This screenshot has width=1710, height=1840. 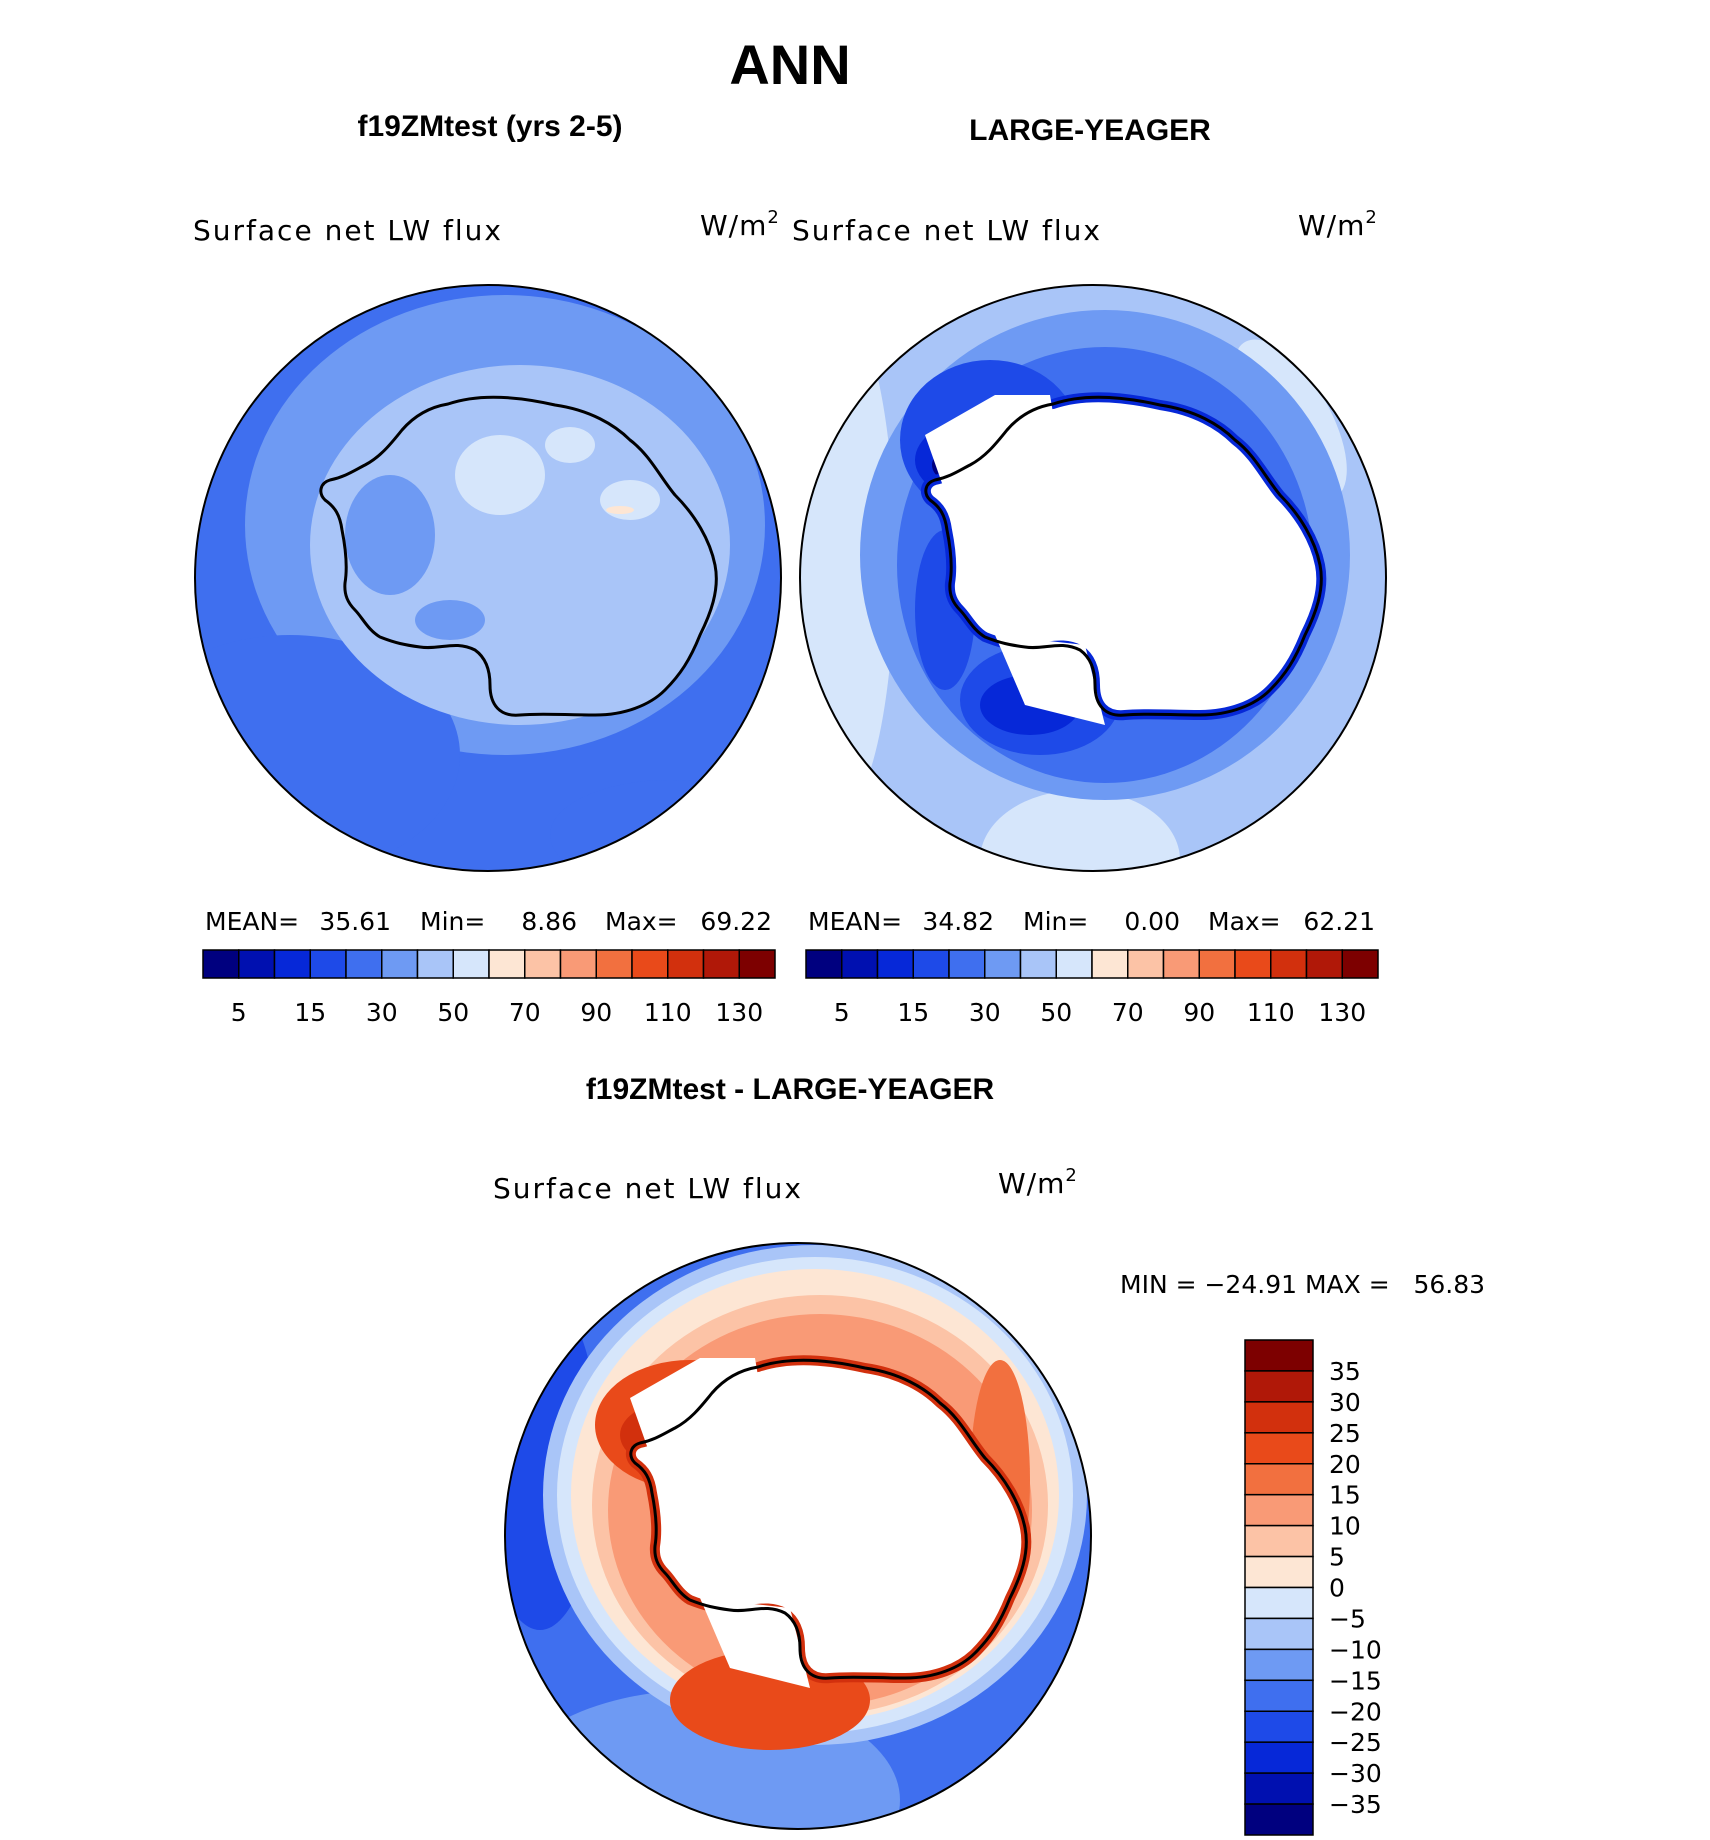 What do you see at coordinates (1128, 1012) in the screenshot?
I see `colorbar-label: 70` at bounding box center [1128, 1012].